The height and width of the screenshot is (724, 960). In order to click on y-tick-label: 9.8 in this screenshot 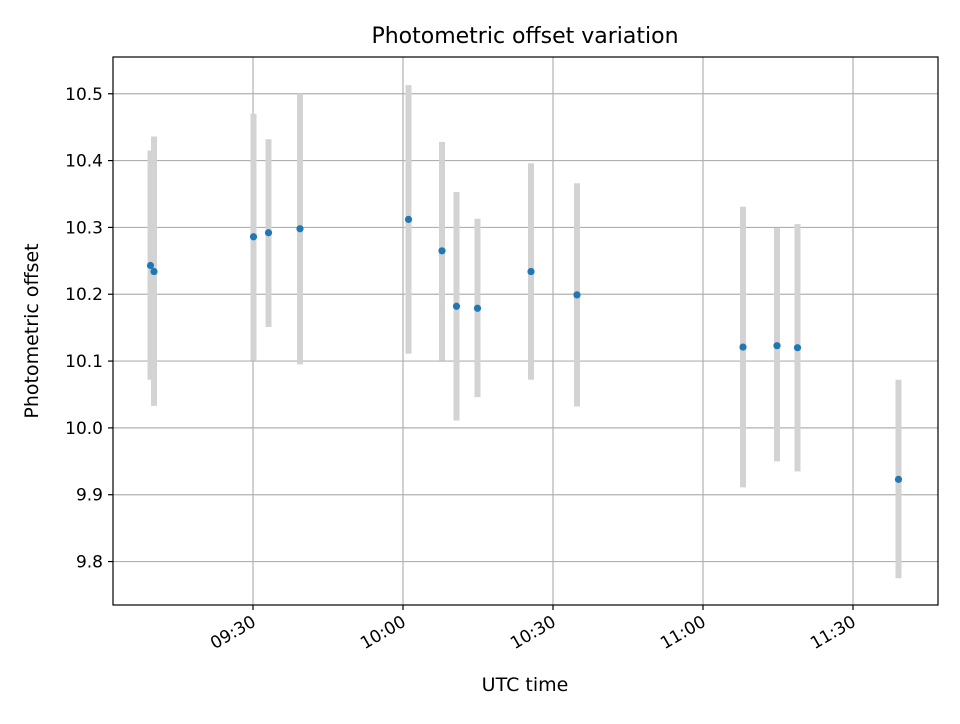, I will do `click(89, 563)`.